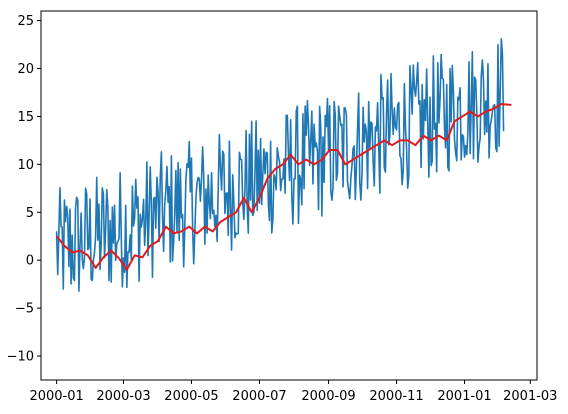 The height and width of the screenshot is (414, 568). Describe the element at coordinates (24, 189) in the screenshot. I see `y-axis: −10 −5 0 5 10 15 20 25` at that location.